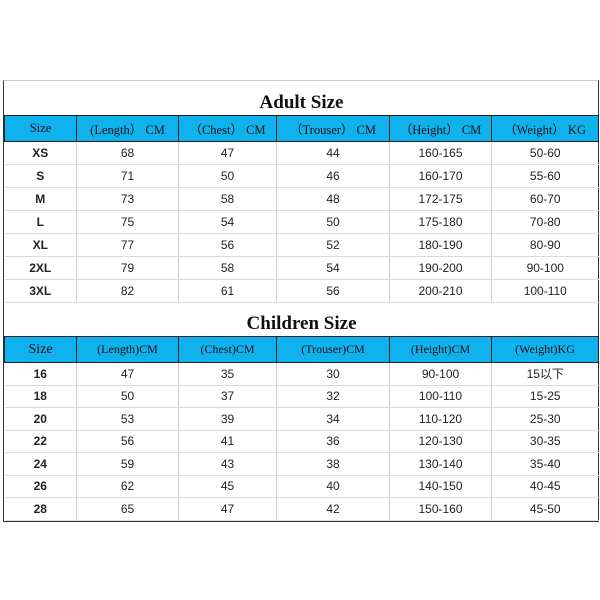  What do you see at coordinates (227, 441) in the screenshot?
I see `value-cell: 41` at bounding box center [227, 441].